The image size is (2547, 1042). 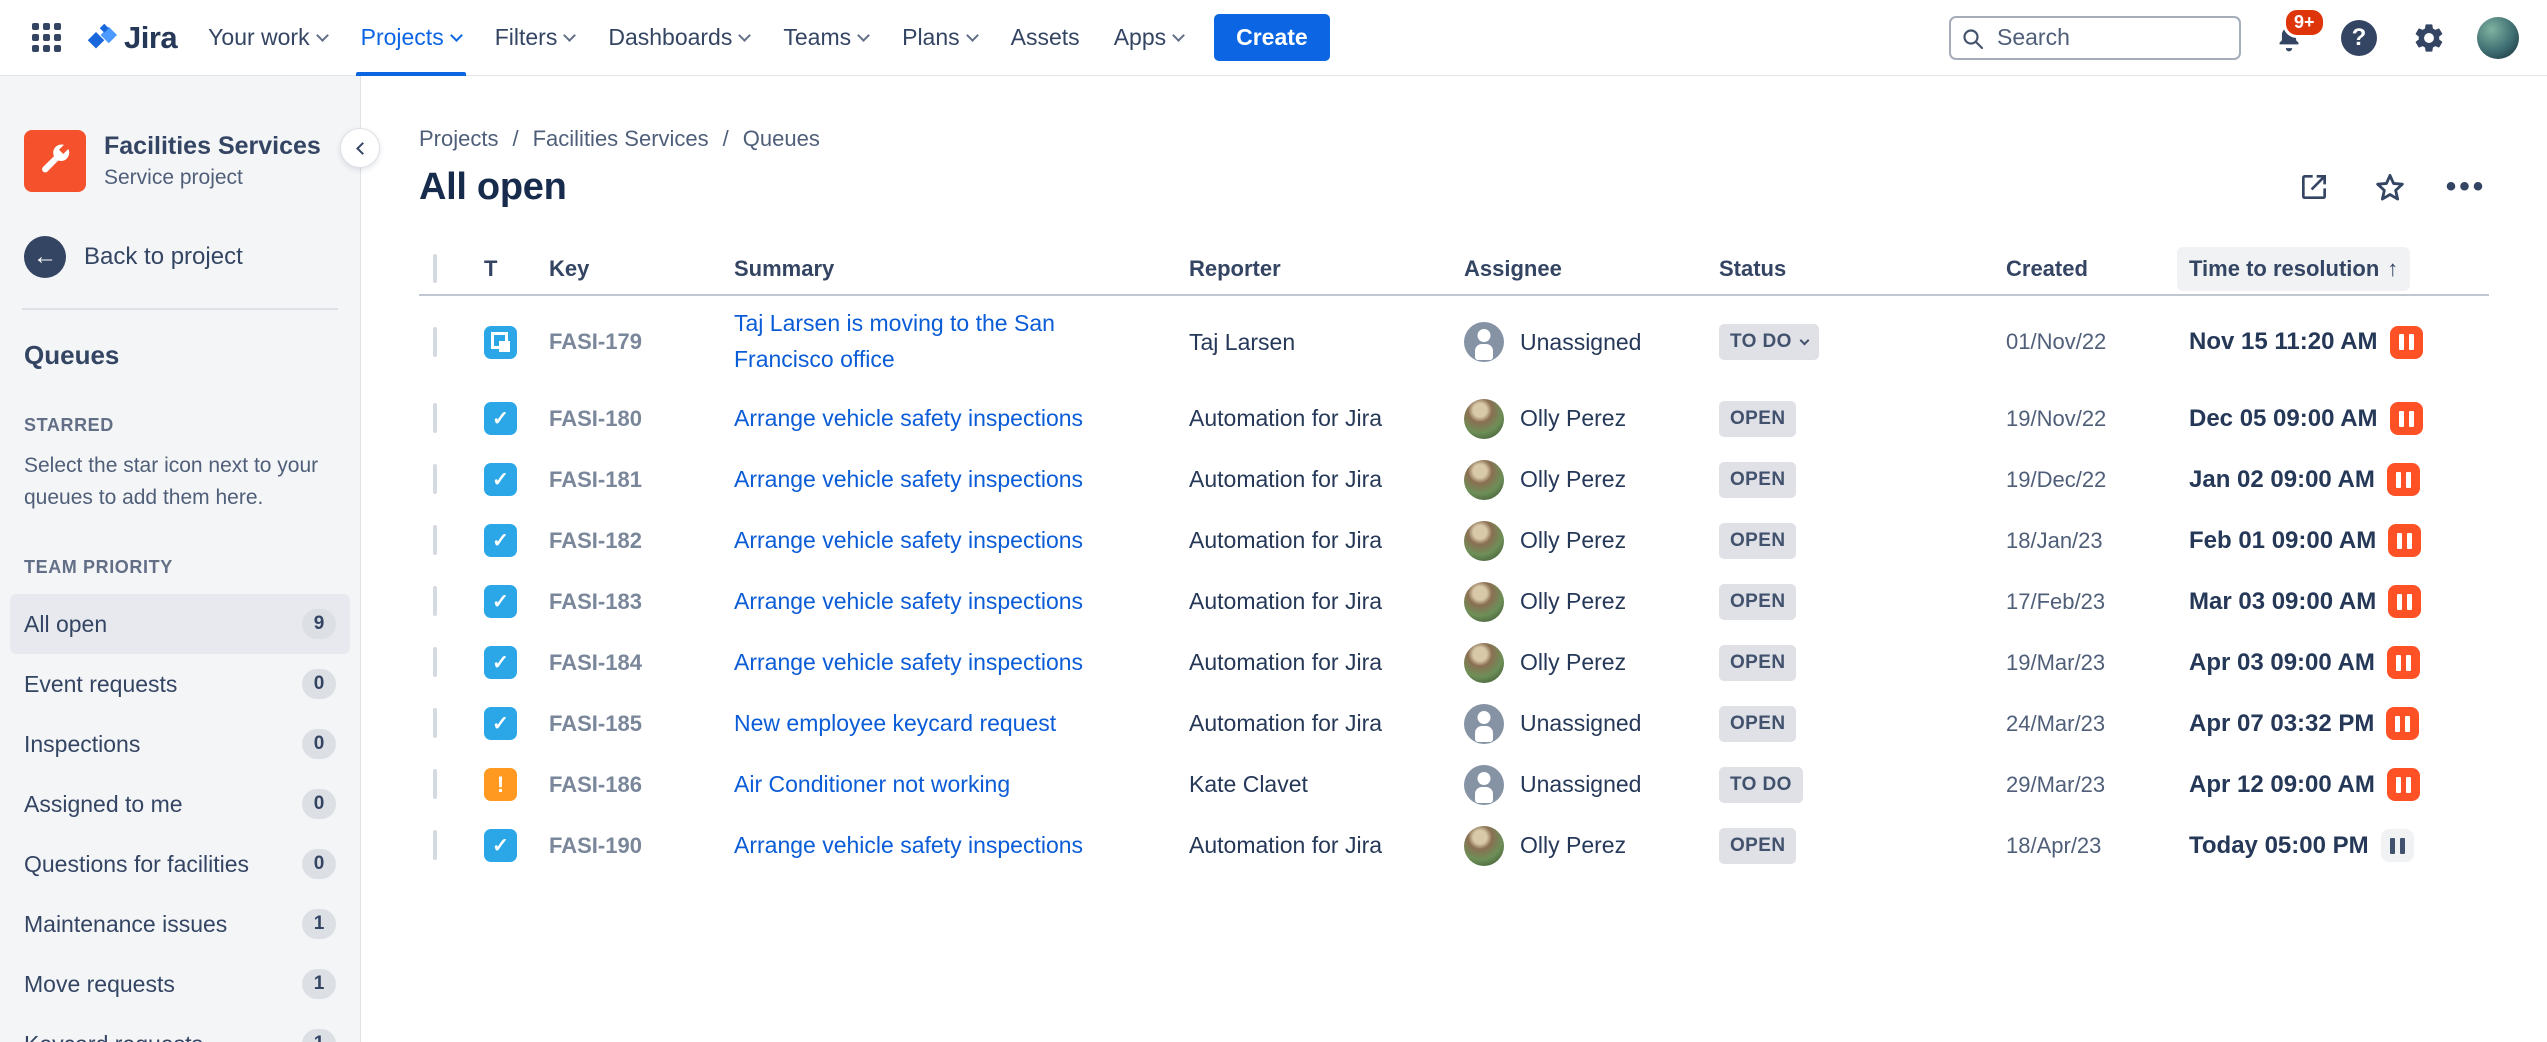 I want to click on nav-item: Dashboards, so click(x=678, y=38).